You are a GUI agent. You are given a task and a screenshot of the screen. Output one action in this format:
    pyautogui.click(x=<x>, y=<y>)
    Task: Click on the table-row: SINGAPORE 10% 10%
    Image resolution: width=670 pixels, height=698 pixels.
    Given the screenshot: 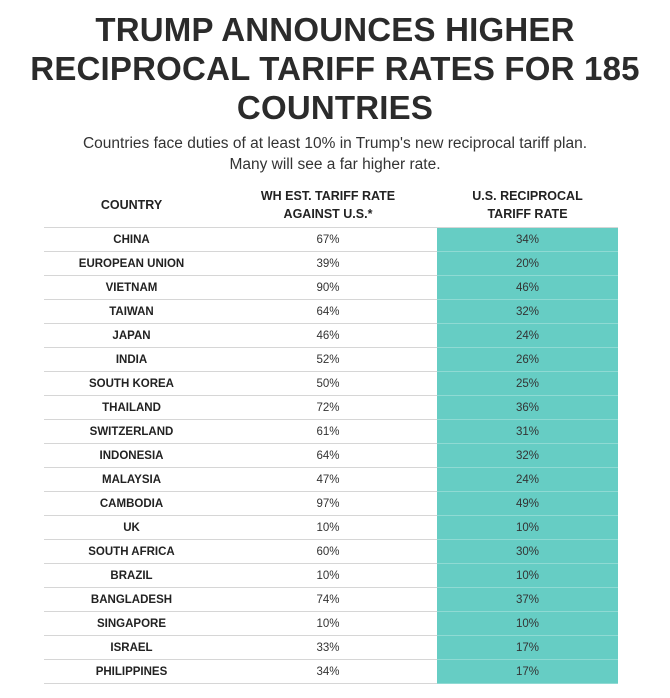 What is the action you would take?
    pyautogui.click(x=331, y=623)
    